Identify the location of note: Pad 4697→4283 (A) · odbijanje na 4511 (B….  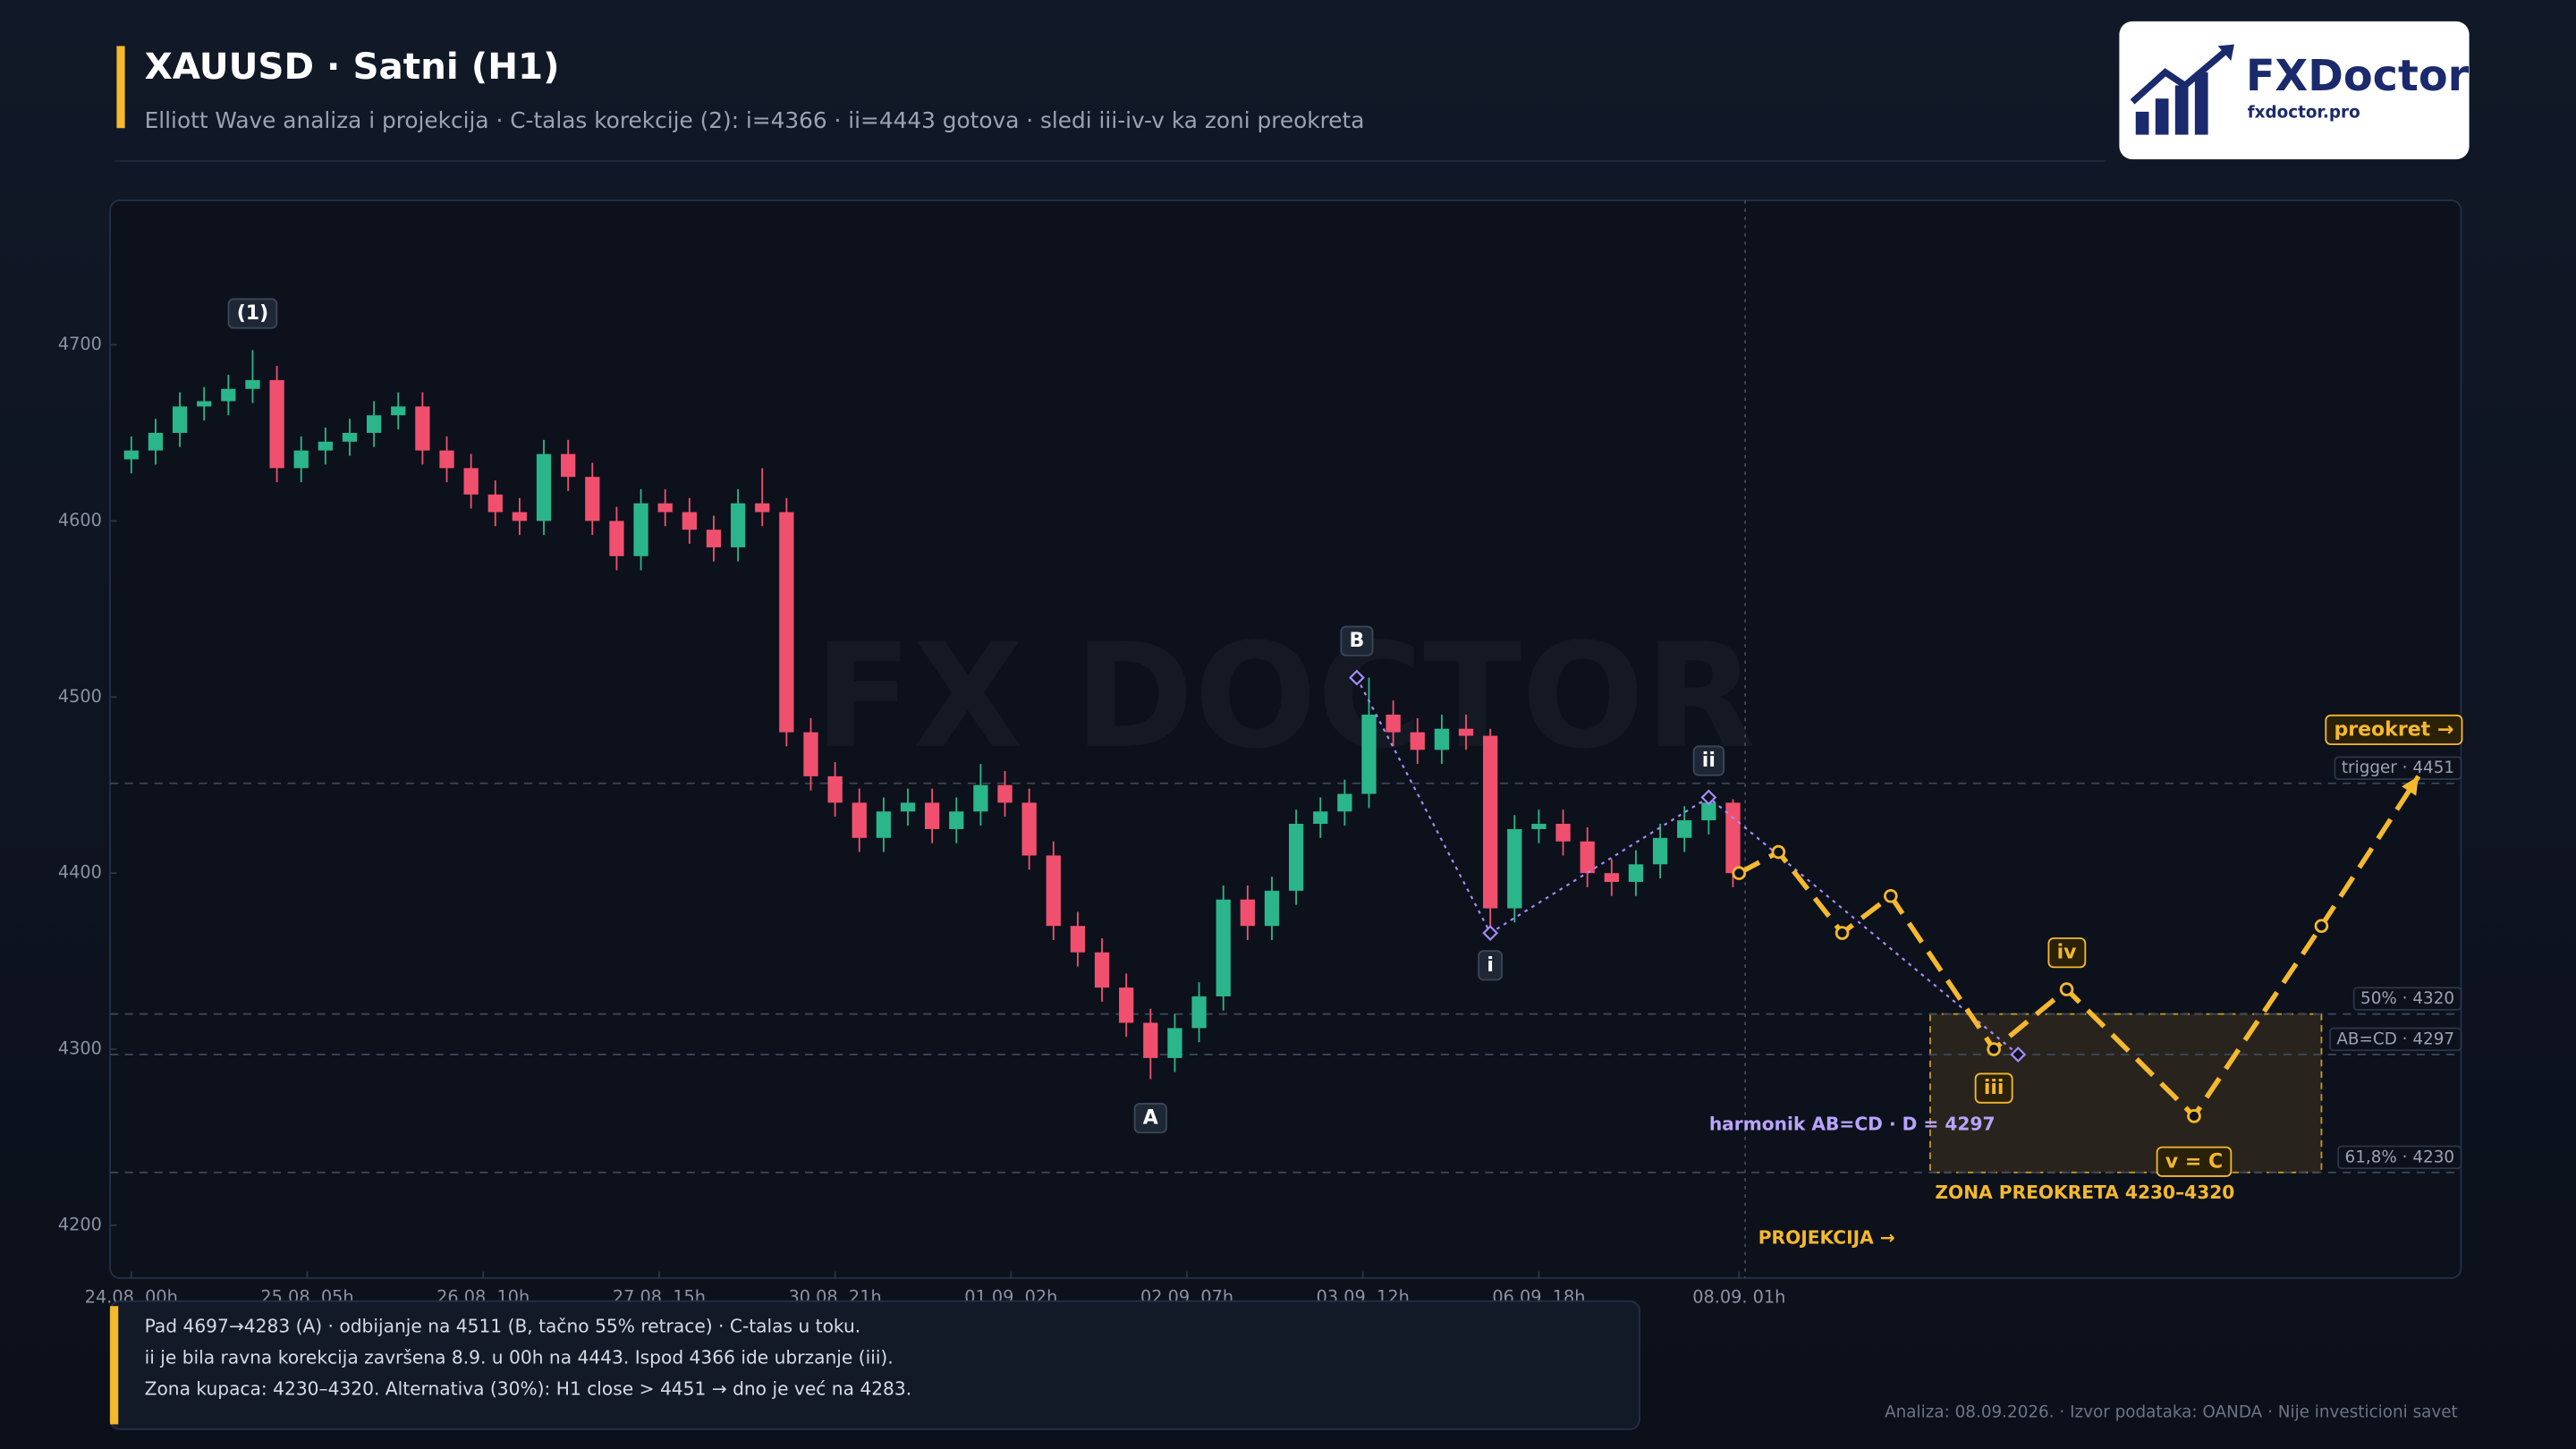
(503, 1326).